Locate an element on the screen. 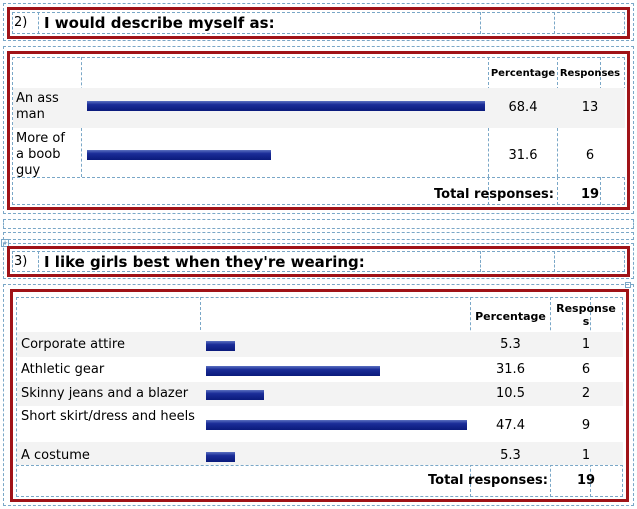 The image size is (637, 509). row-percentage: 10.5 is located at coordinates (510, 393).